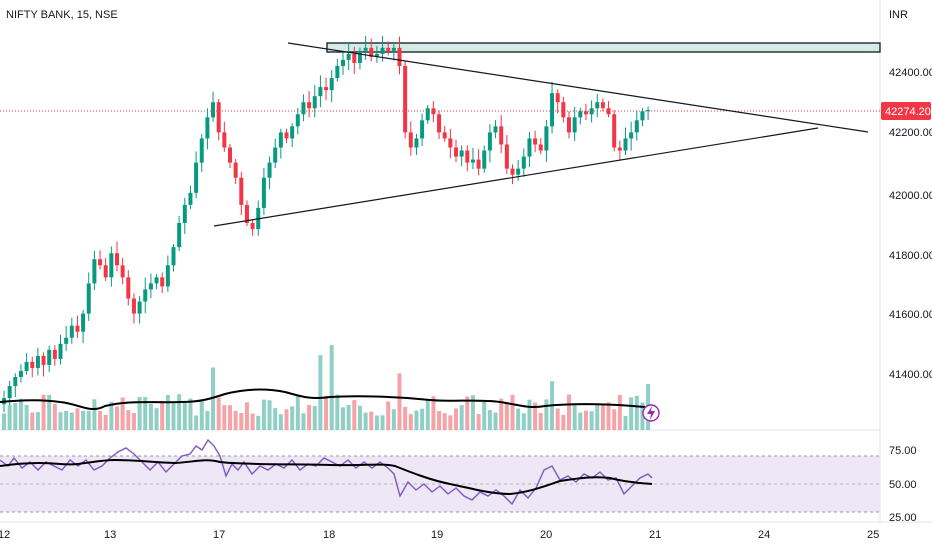 The height and width of the screenshot is (555, 932). I want to click on time-label-21: 21, so click(655, 535).